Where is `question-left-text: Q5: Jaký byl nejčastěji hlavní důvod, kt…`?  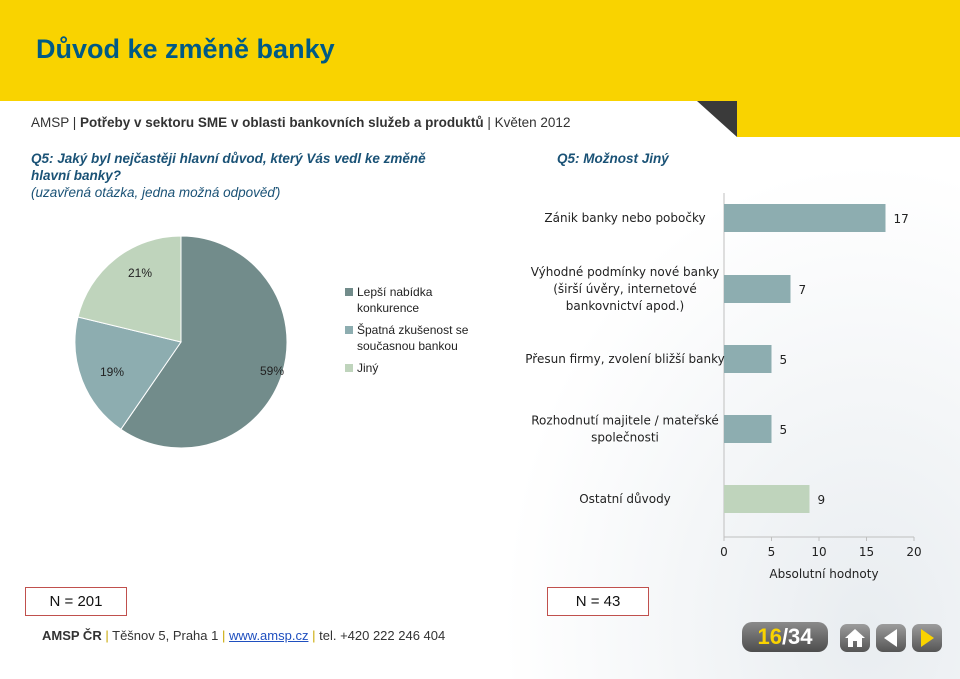 question-left-text: Q5: Jaký byl nejčastěji hlavní důvod, kt… is located at coordinates (228, 167).